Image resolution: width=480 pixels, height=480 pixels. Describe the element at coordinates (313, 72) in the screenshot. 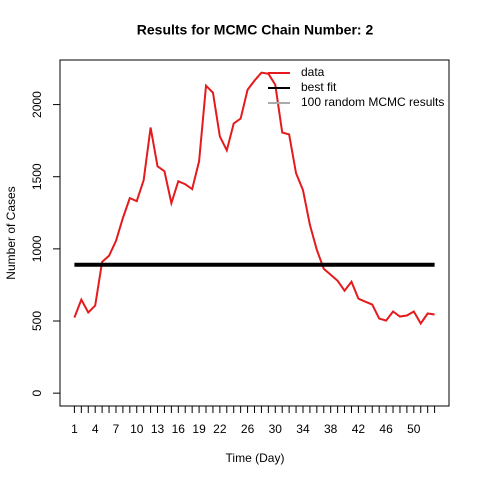

I see `legend-label: data` at that location.